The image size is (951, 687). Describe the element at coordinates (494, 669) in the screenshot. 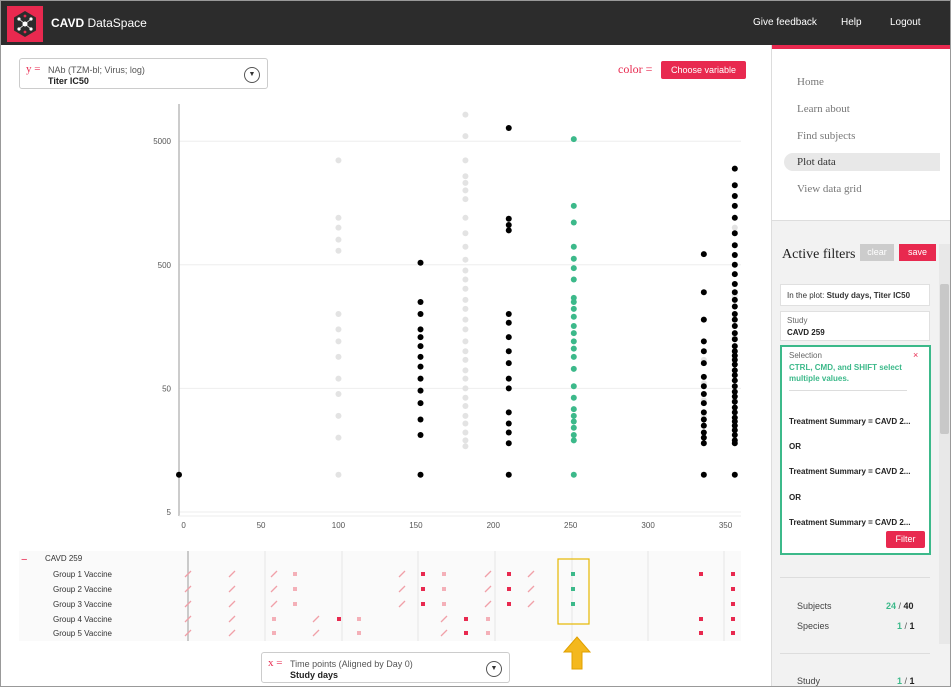

I see `x-axis-dropdown-icon: ▼` at that location.